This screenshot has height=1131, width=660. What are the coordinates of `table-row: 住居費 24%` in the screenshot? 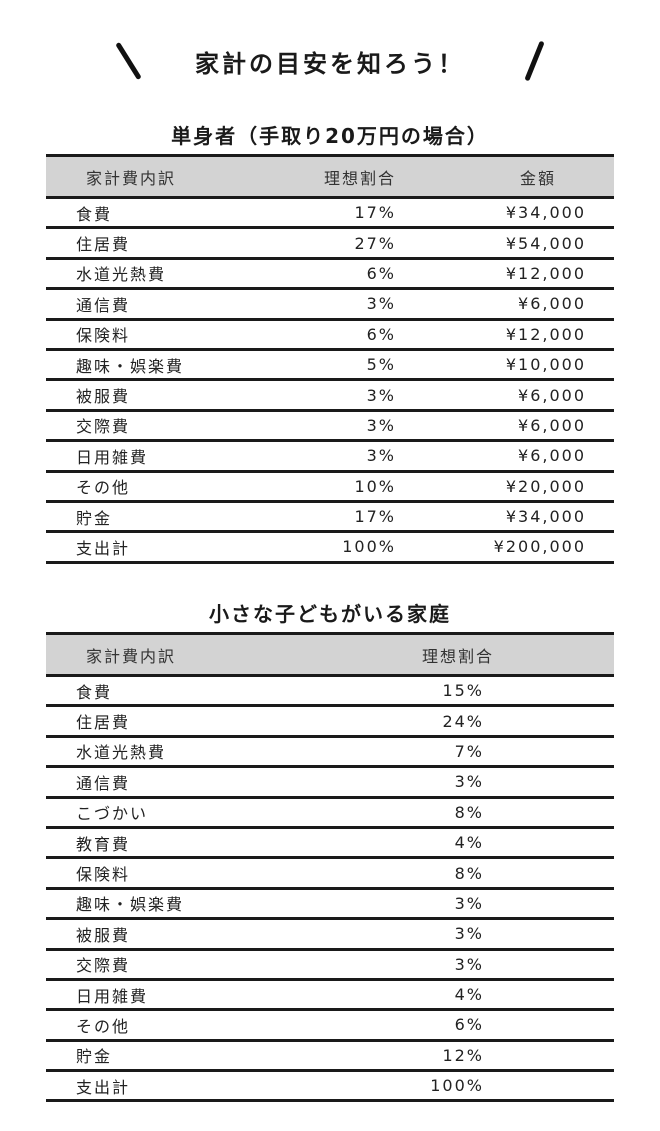 It's located at (330, 721).